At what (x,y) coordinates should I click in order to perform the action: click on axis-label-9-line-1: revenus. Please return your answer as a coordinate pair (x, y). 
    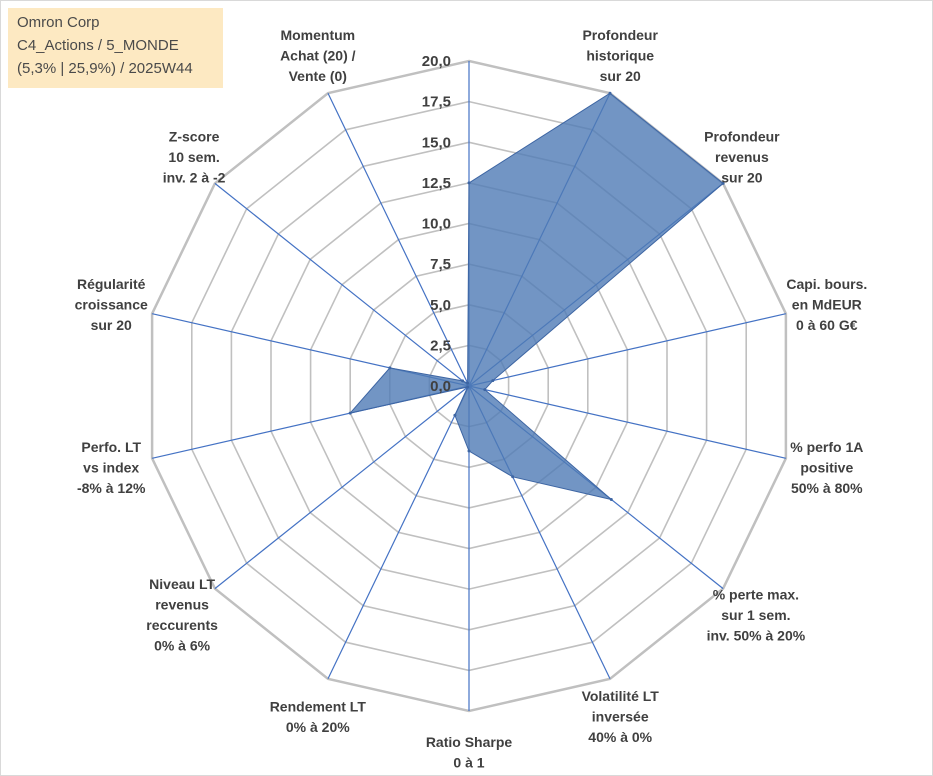
    Looking at the image, I should click on (182, 605).